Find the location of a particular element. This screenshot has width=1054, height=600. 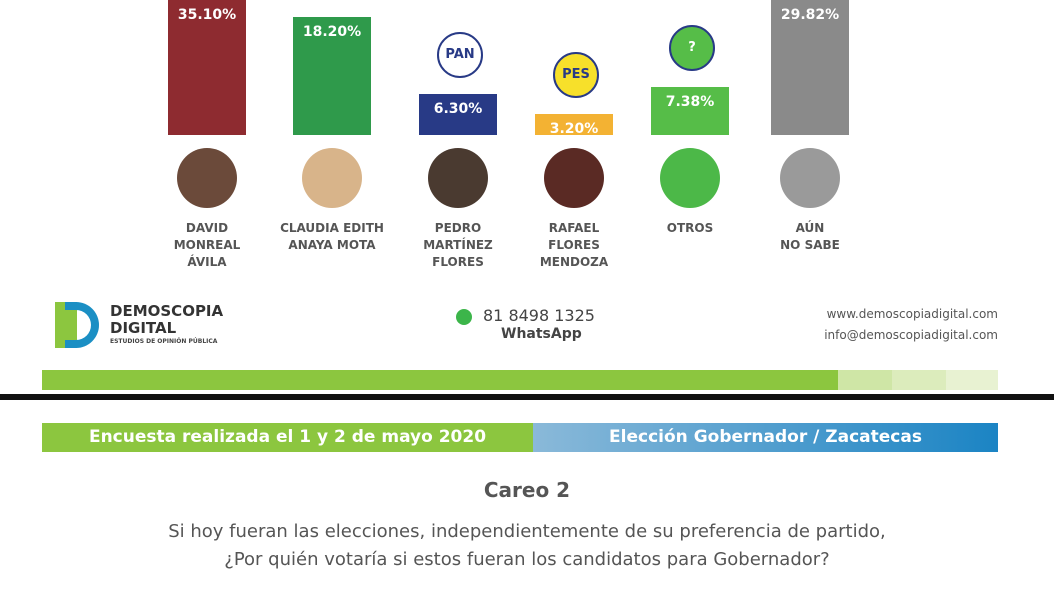

brand-name: DEMOSCOPIA DIGITAL is located at coordinates (167, 319).